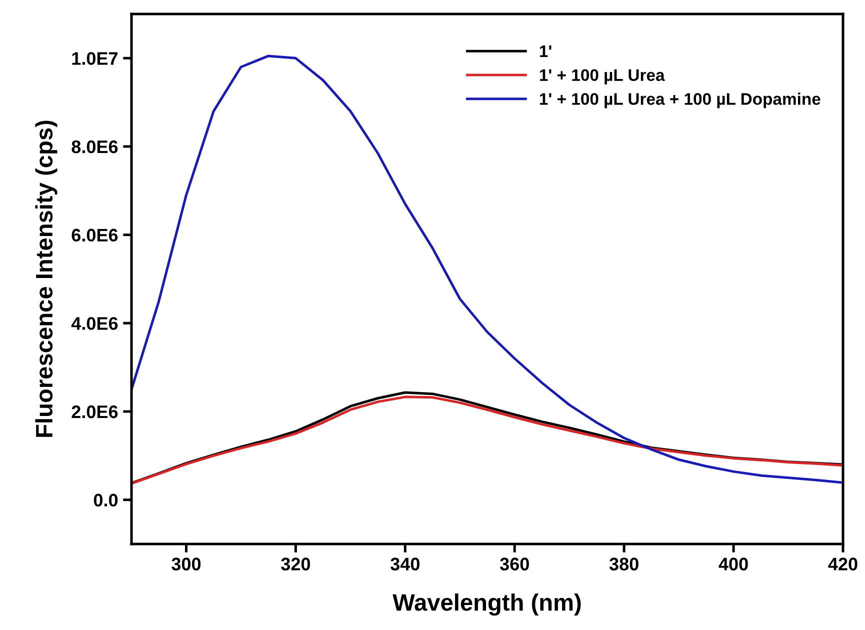 This screenshot has height=630, width=865. What do you see at coordinates (602, 76) in the screenshot?
I see `legend-label: 1' + 100 µL Urea` at bounding box center [602, 76].